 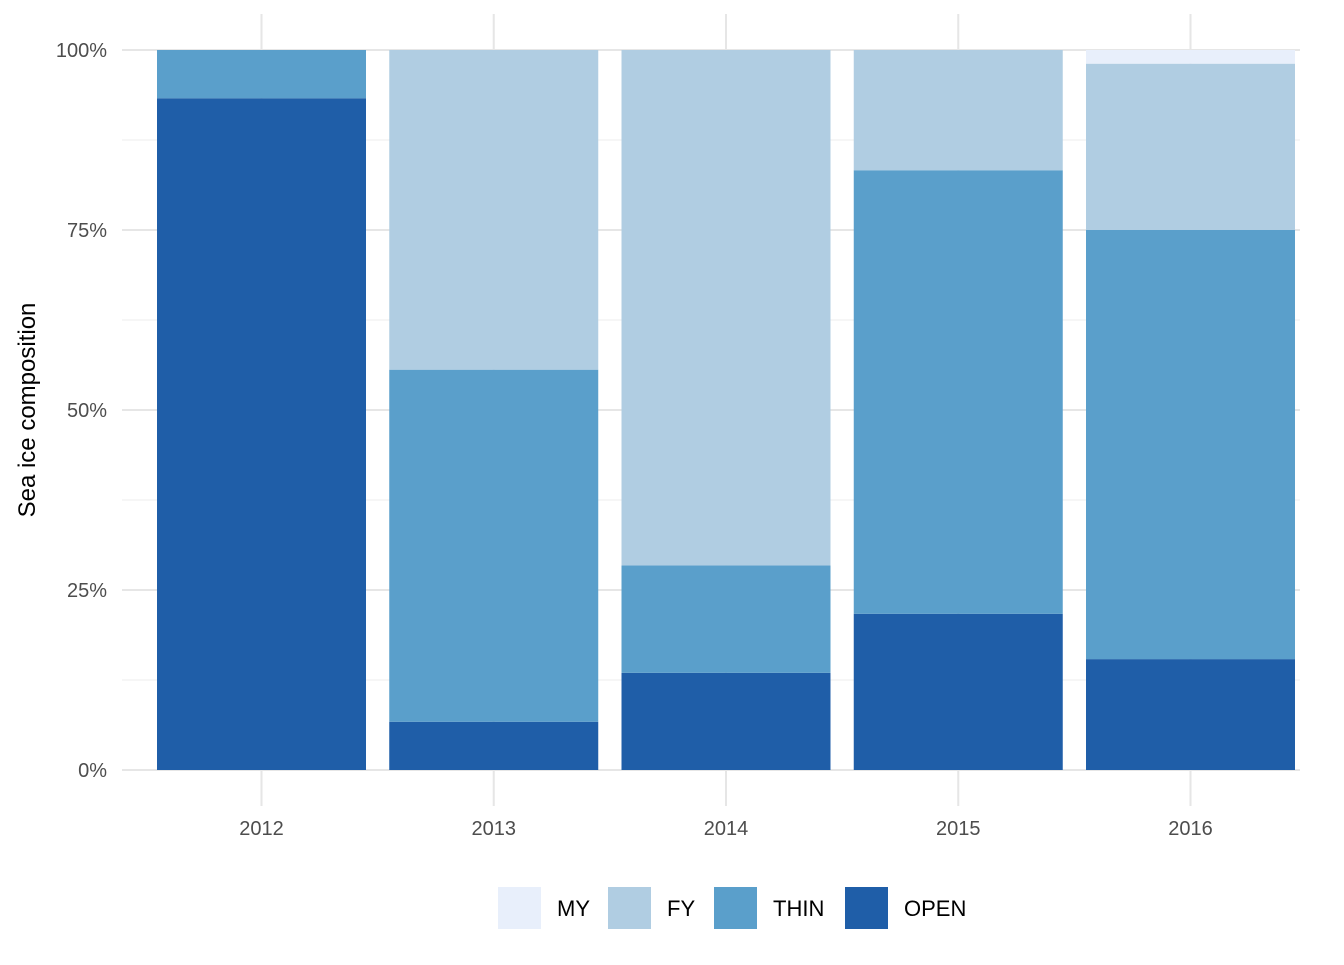 What do you see at coordinates (92, 771) in the screenshot?
I see `y-tick-label: 0%` at bounding box center [92, 771].